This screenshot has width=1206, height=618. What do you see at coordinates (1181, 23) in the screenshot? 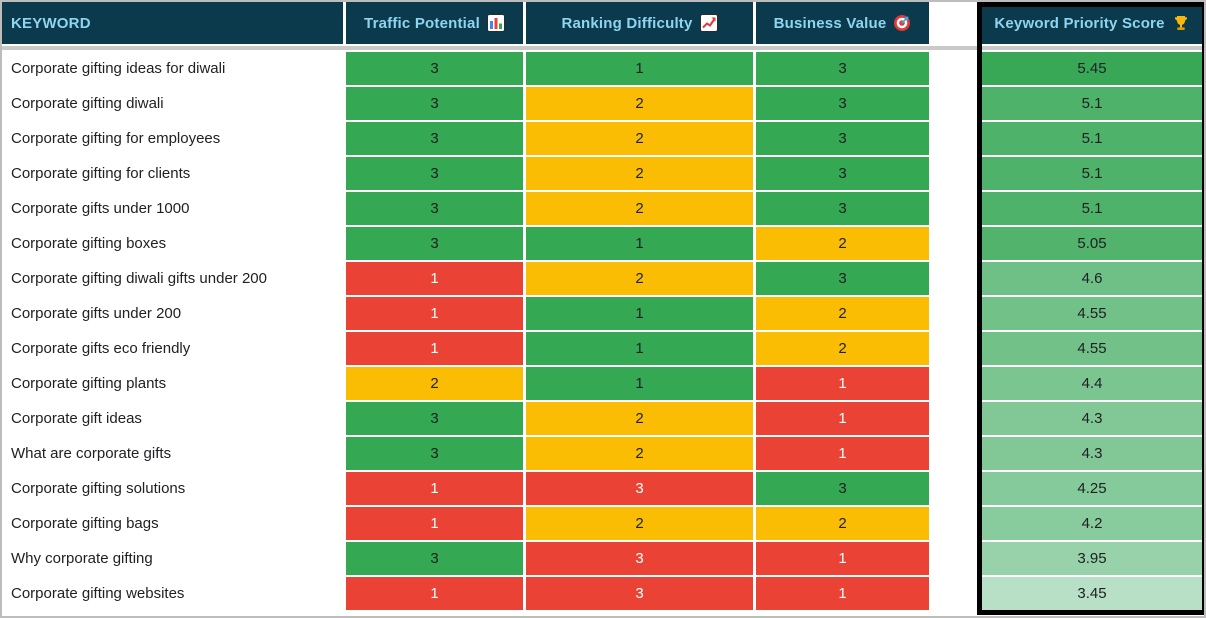
I see `trophy-icon` at bounding box center [1181, 23].